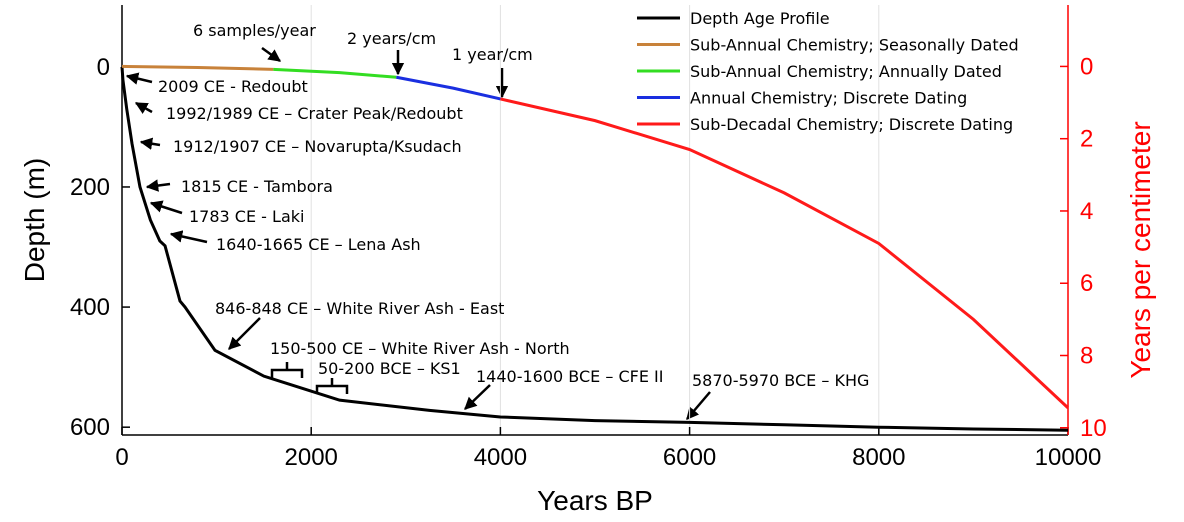 The height and width of the screenshot is (522, 1184). Describe the element at coordinates (1093, 428) in the screenshot. I see `y2-tick-label: 10` at that location.